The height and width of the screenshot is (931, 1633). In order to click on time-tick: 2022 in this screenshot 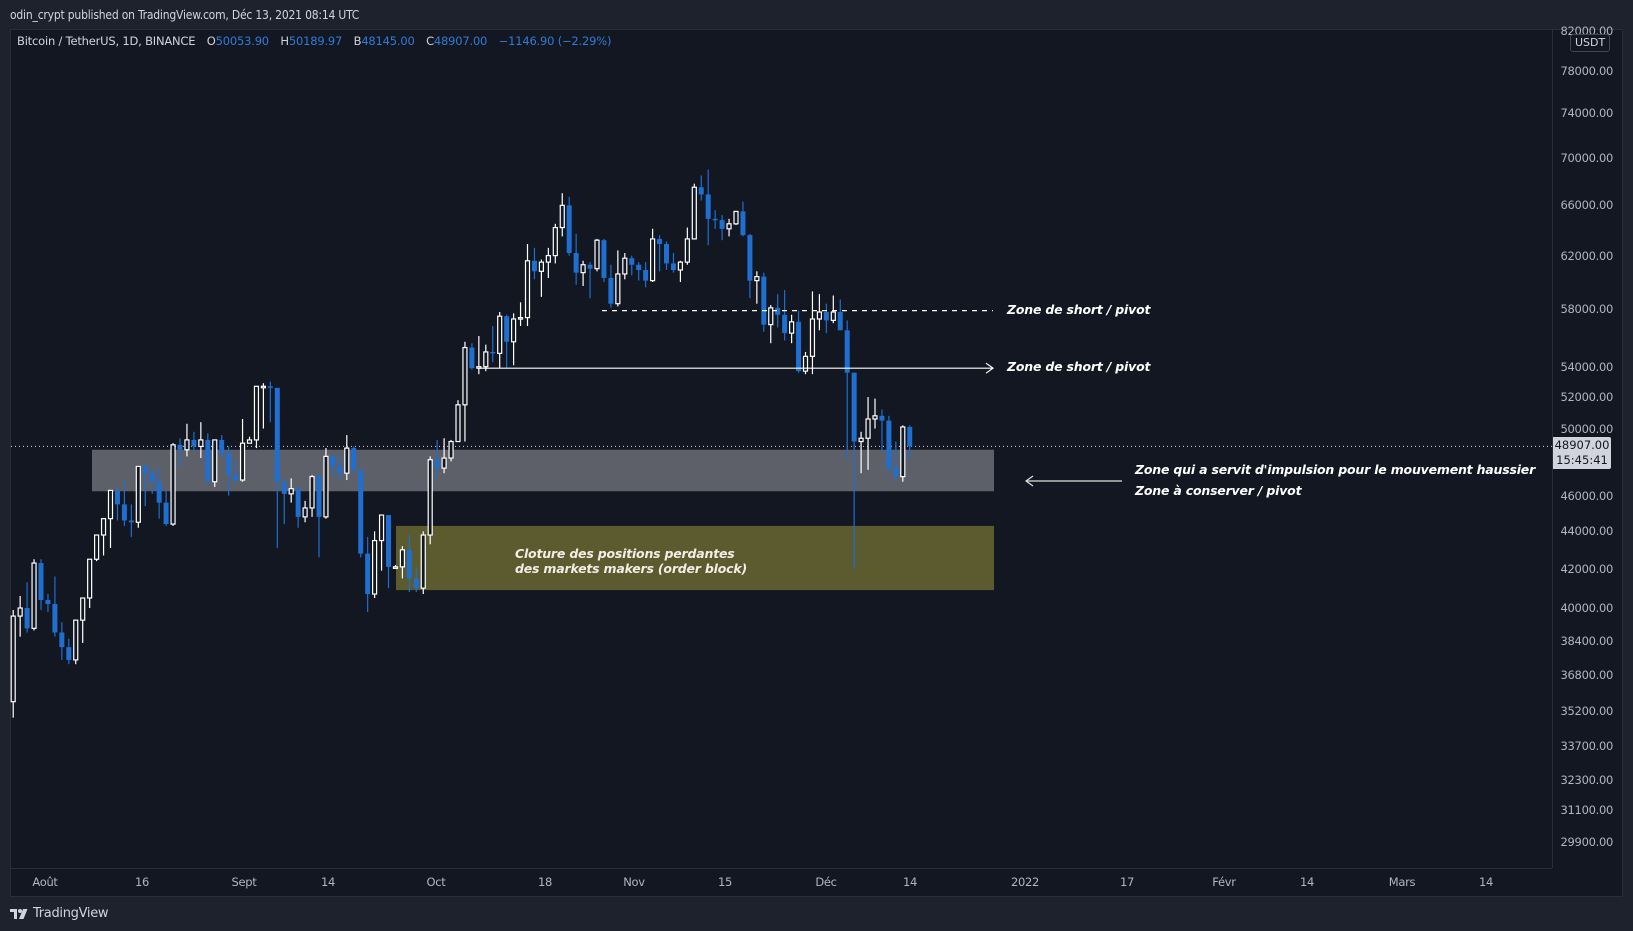, I will do `click(1025, 882)`.